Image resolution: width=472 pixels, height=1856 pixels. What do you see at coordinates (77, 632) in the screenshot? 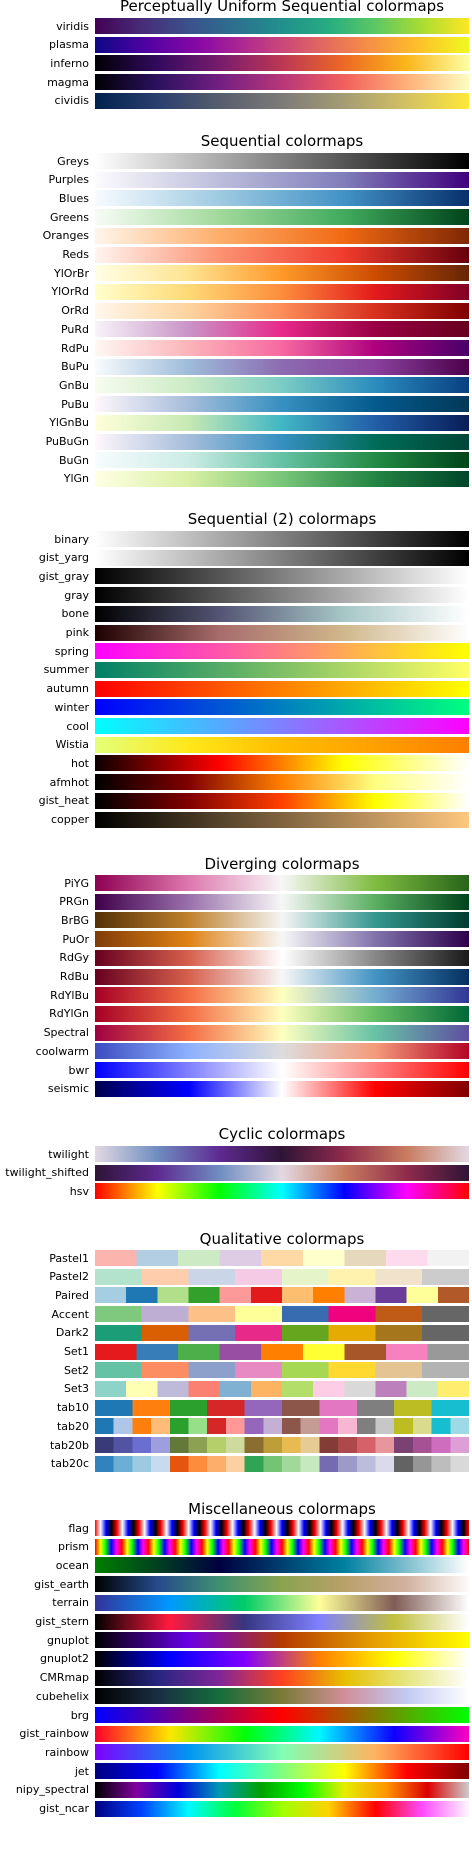
I see `colormap-label: pink` at bounding box center [77, 632].